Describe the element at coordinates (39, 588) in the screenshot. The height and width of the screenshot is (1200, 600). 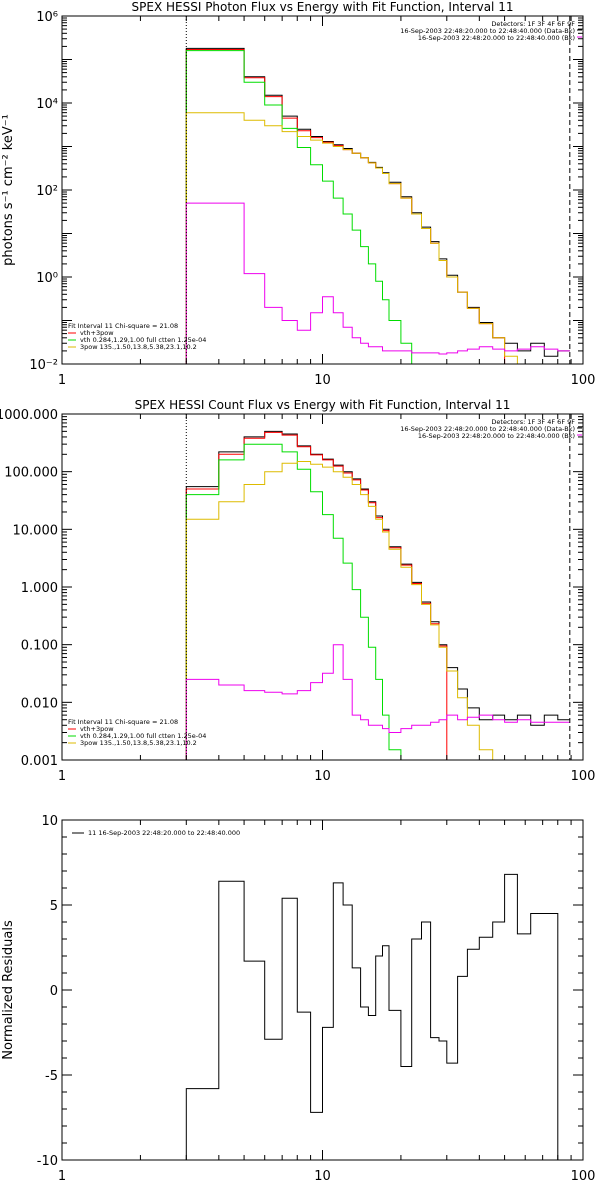
I see `y-tick-label: 1.000` at that location.